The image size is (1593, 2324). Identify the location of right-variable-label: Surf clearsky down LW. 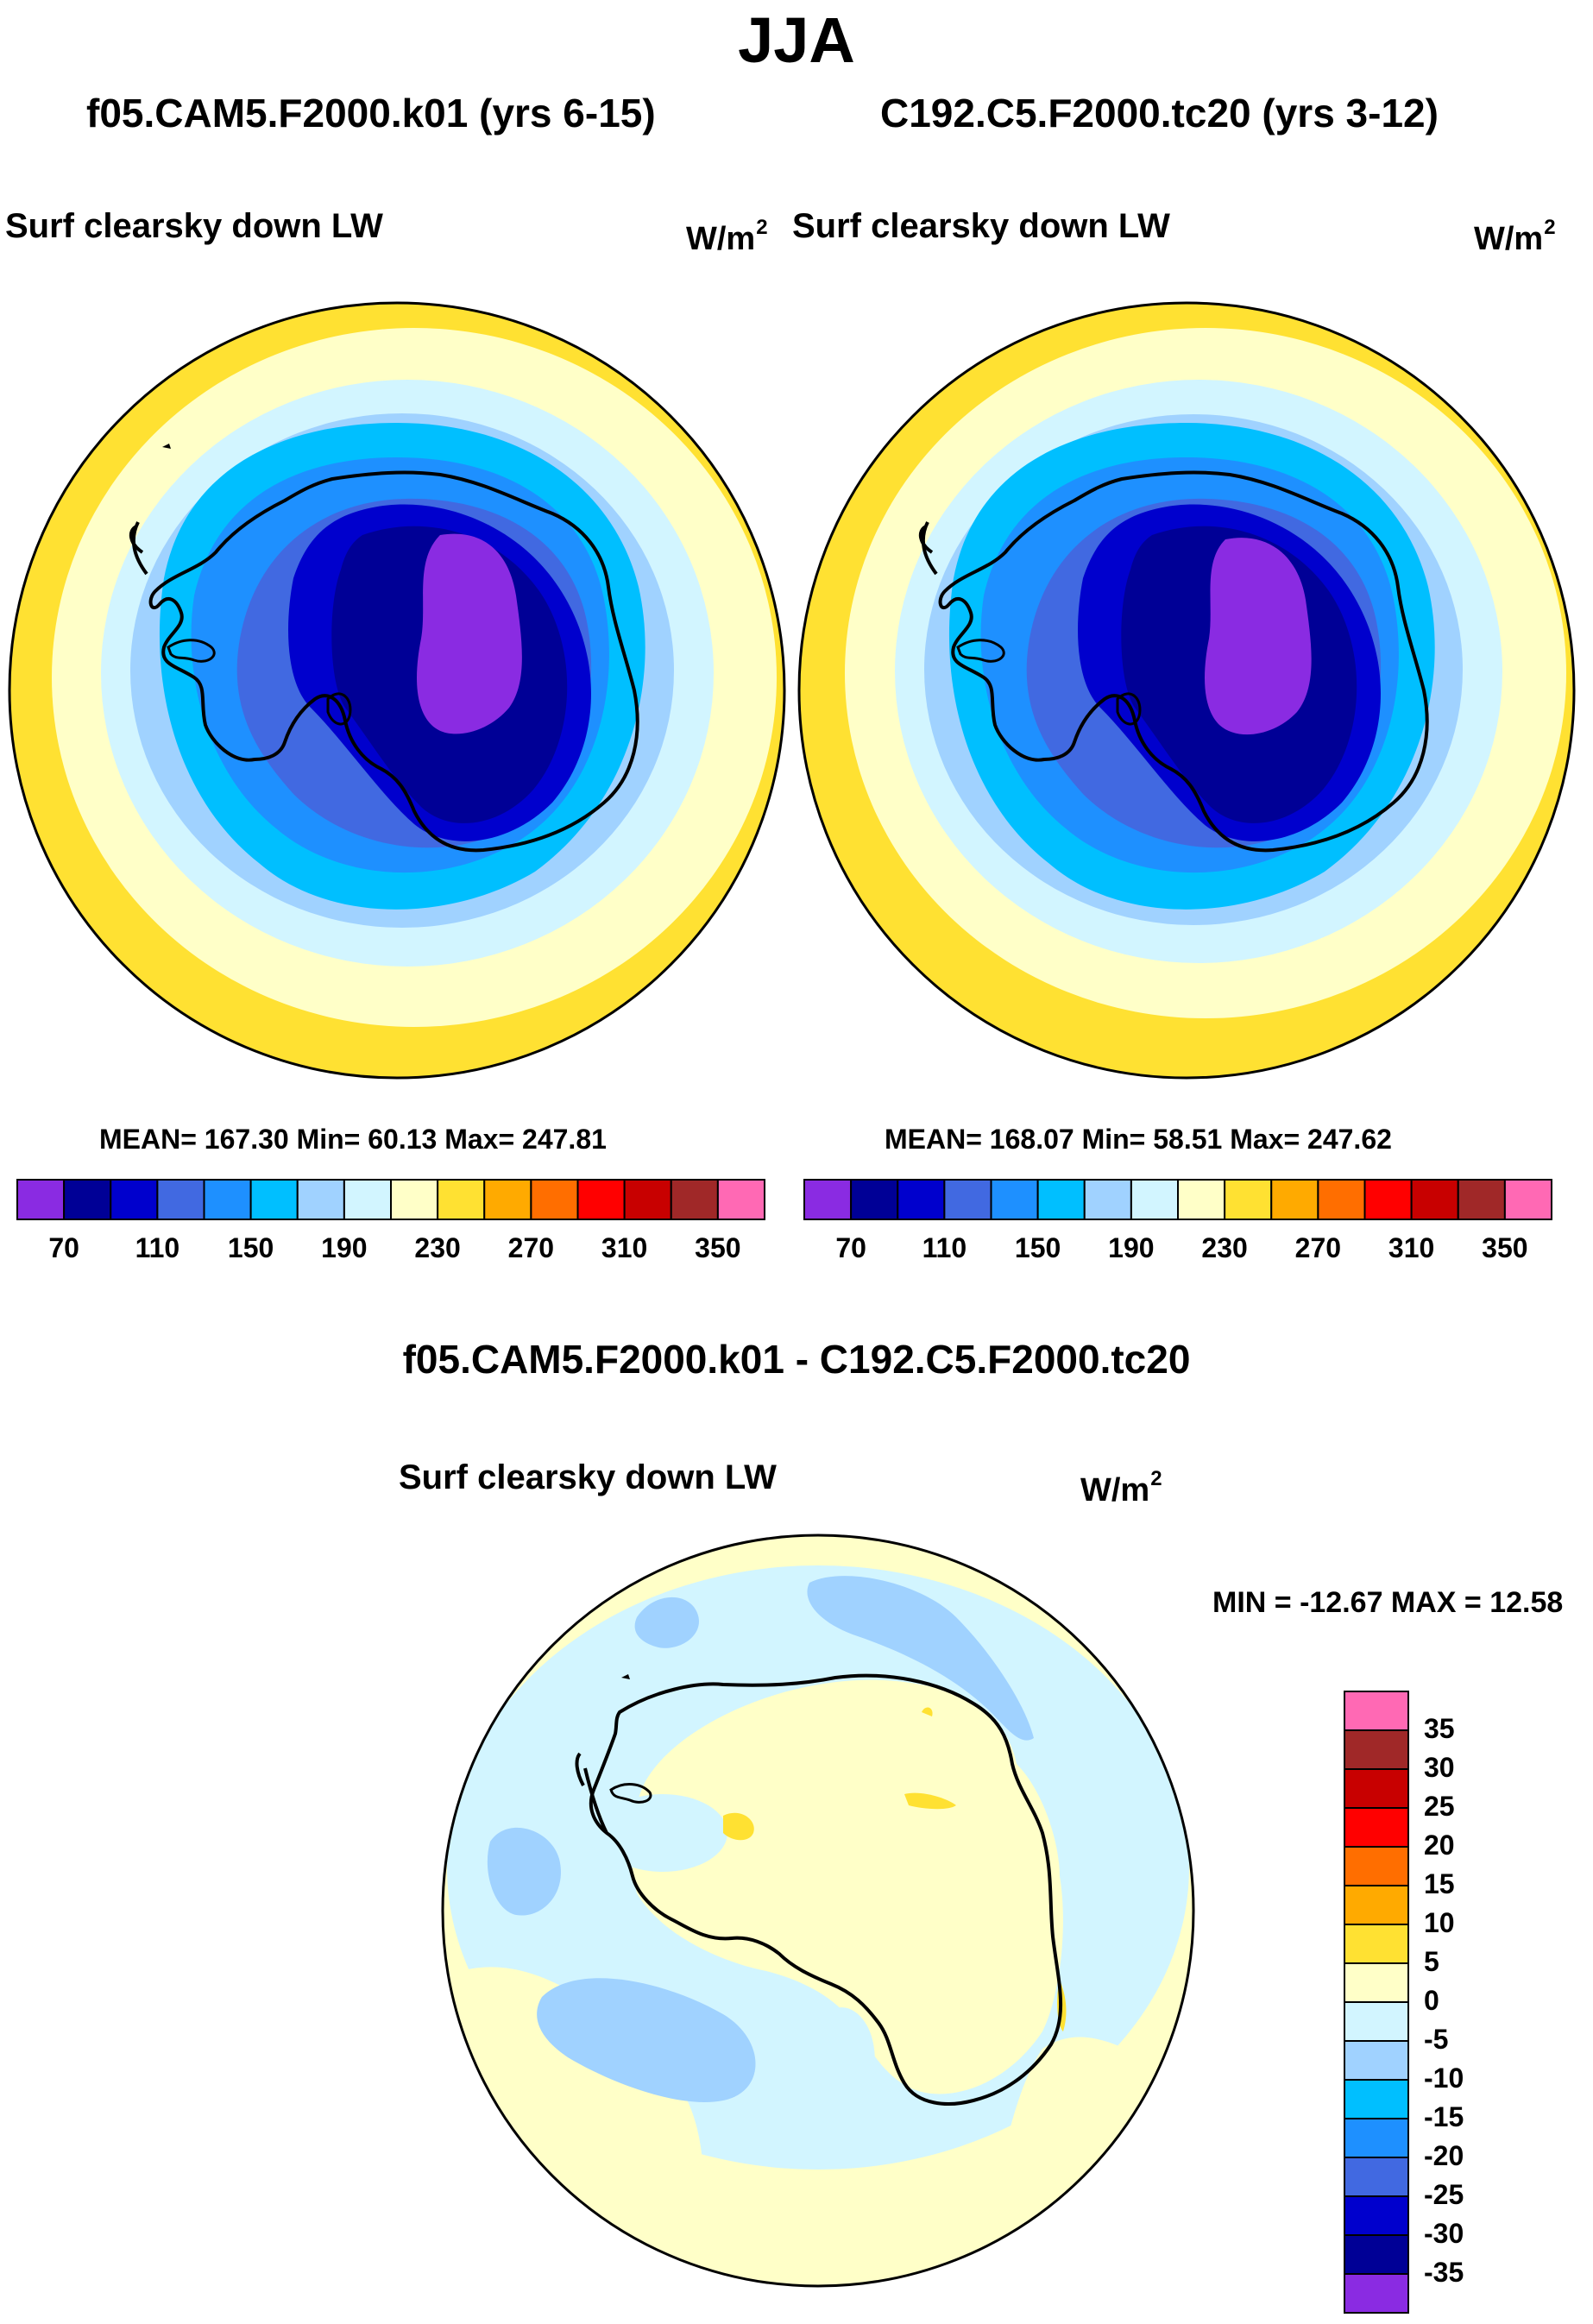
(981, 226).